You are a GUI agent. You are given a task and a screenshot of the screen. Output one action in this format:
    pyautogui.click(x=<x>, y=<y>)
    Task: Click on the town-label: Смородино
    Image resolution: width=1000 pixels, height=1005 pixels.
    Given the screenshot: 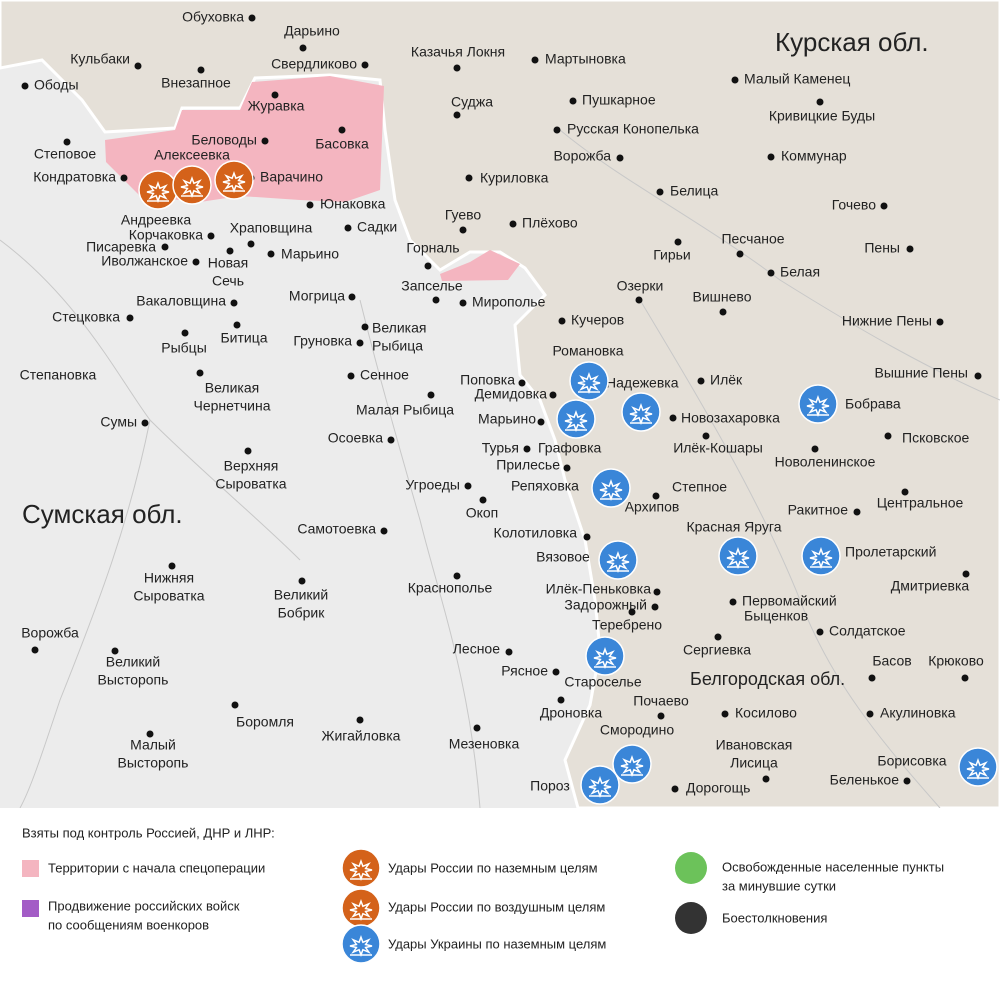 What is the action you would take?
    pyautogui.click(x=637, y=730)
    